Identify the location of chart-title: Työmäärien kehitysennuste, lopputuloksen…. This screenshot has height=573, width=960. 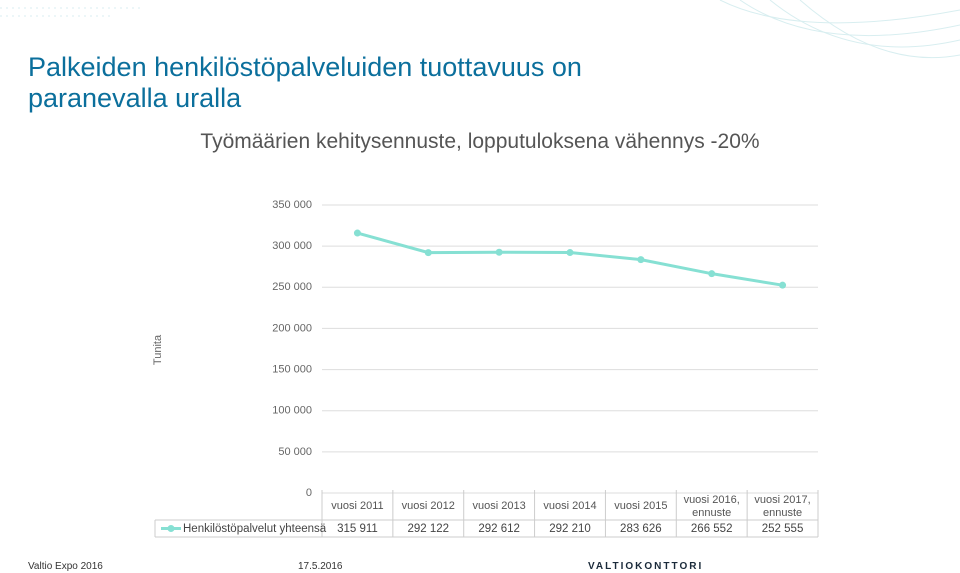
(480, 141).